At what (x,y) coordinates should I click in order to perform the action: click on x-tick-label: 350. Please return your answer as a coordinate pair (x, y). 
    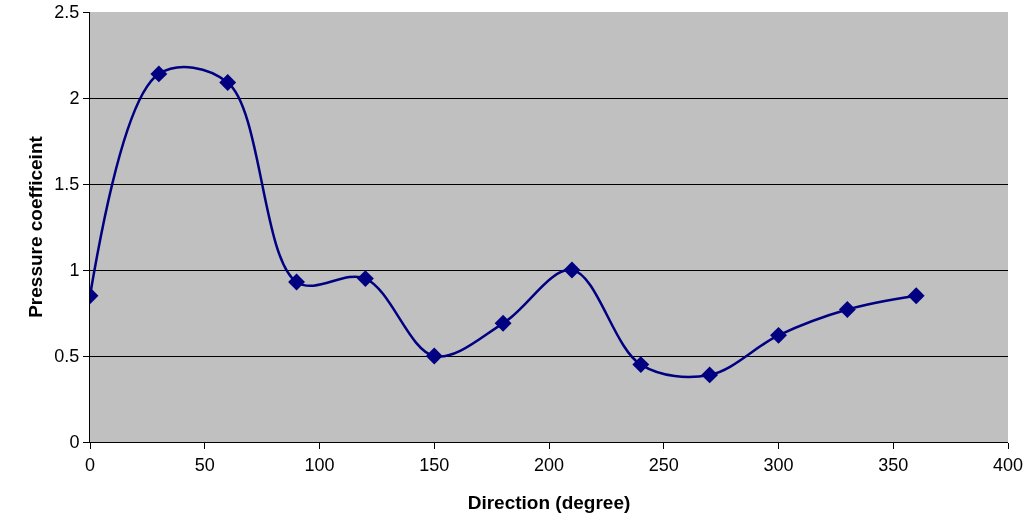
    Looking at the image, I should click on (893, 464).